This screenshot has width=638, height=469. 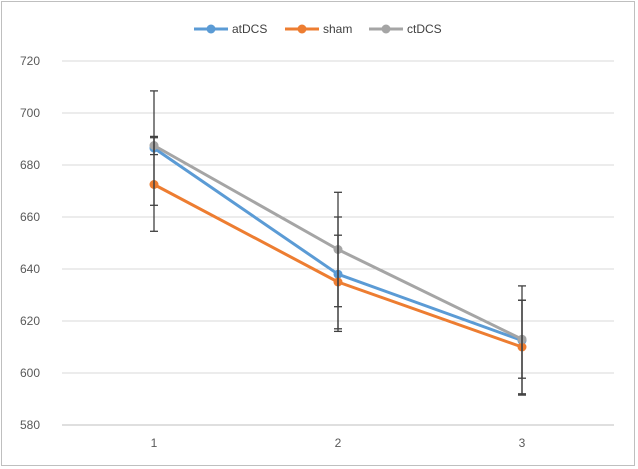 What do you see at coordinates (230, 29) in the screenshot?
I see `legend-item-atDCS: atDCS` at bounding box center [230, 29].